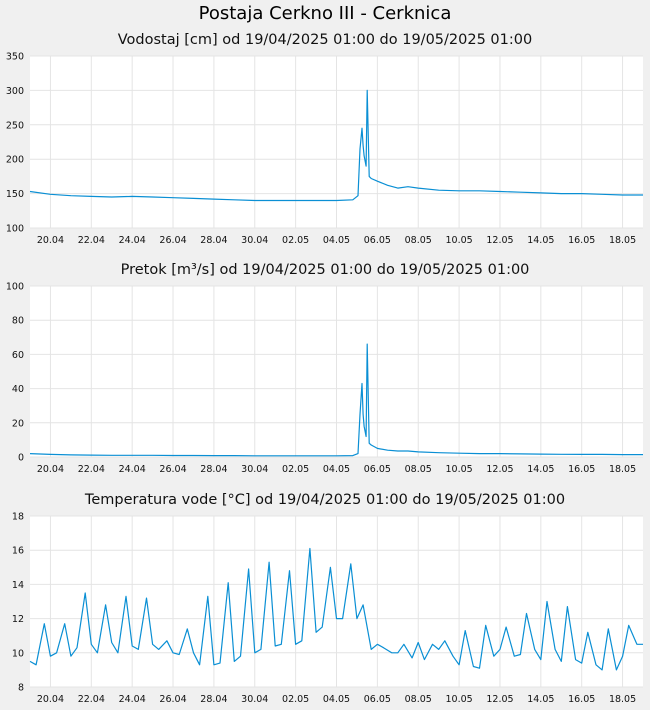 The height and width of the screenshot is (710, 650). What do you see at coordinates (18, 355) in the screenshot?
I see `y-tick-label: 60` at bounding box center [18, 355].